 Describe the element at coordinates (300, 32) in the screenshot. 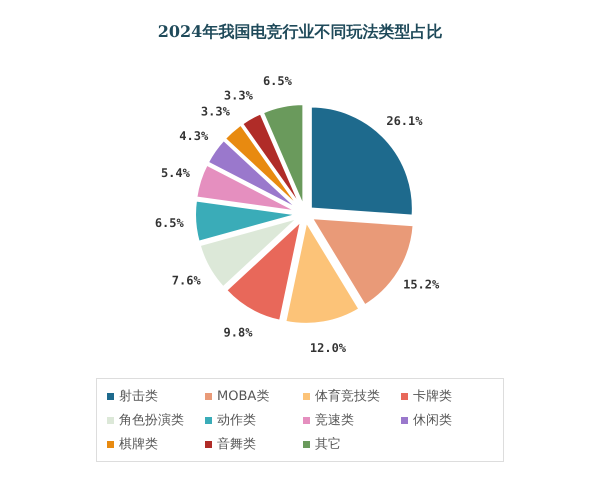

I see `chart-title: 2024年我国电竞行业不同玩法类型占比` at that location.